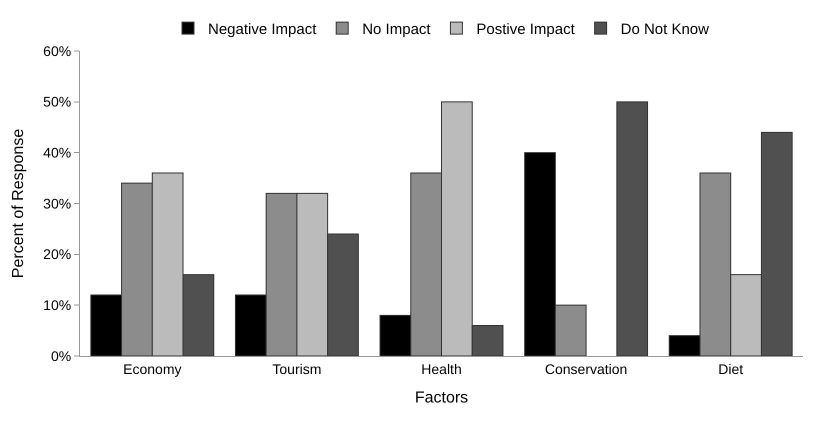  I want to click on legend-label: No Impact, so click(397, 29).